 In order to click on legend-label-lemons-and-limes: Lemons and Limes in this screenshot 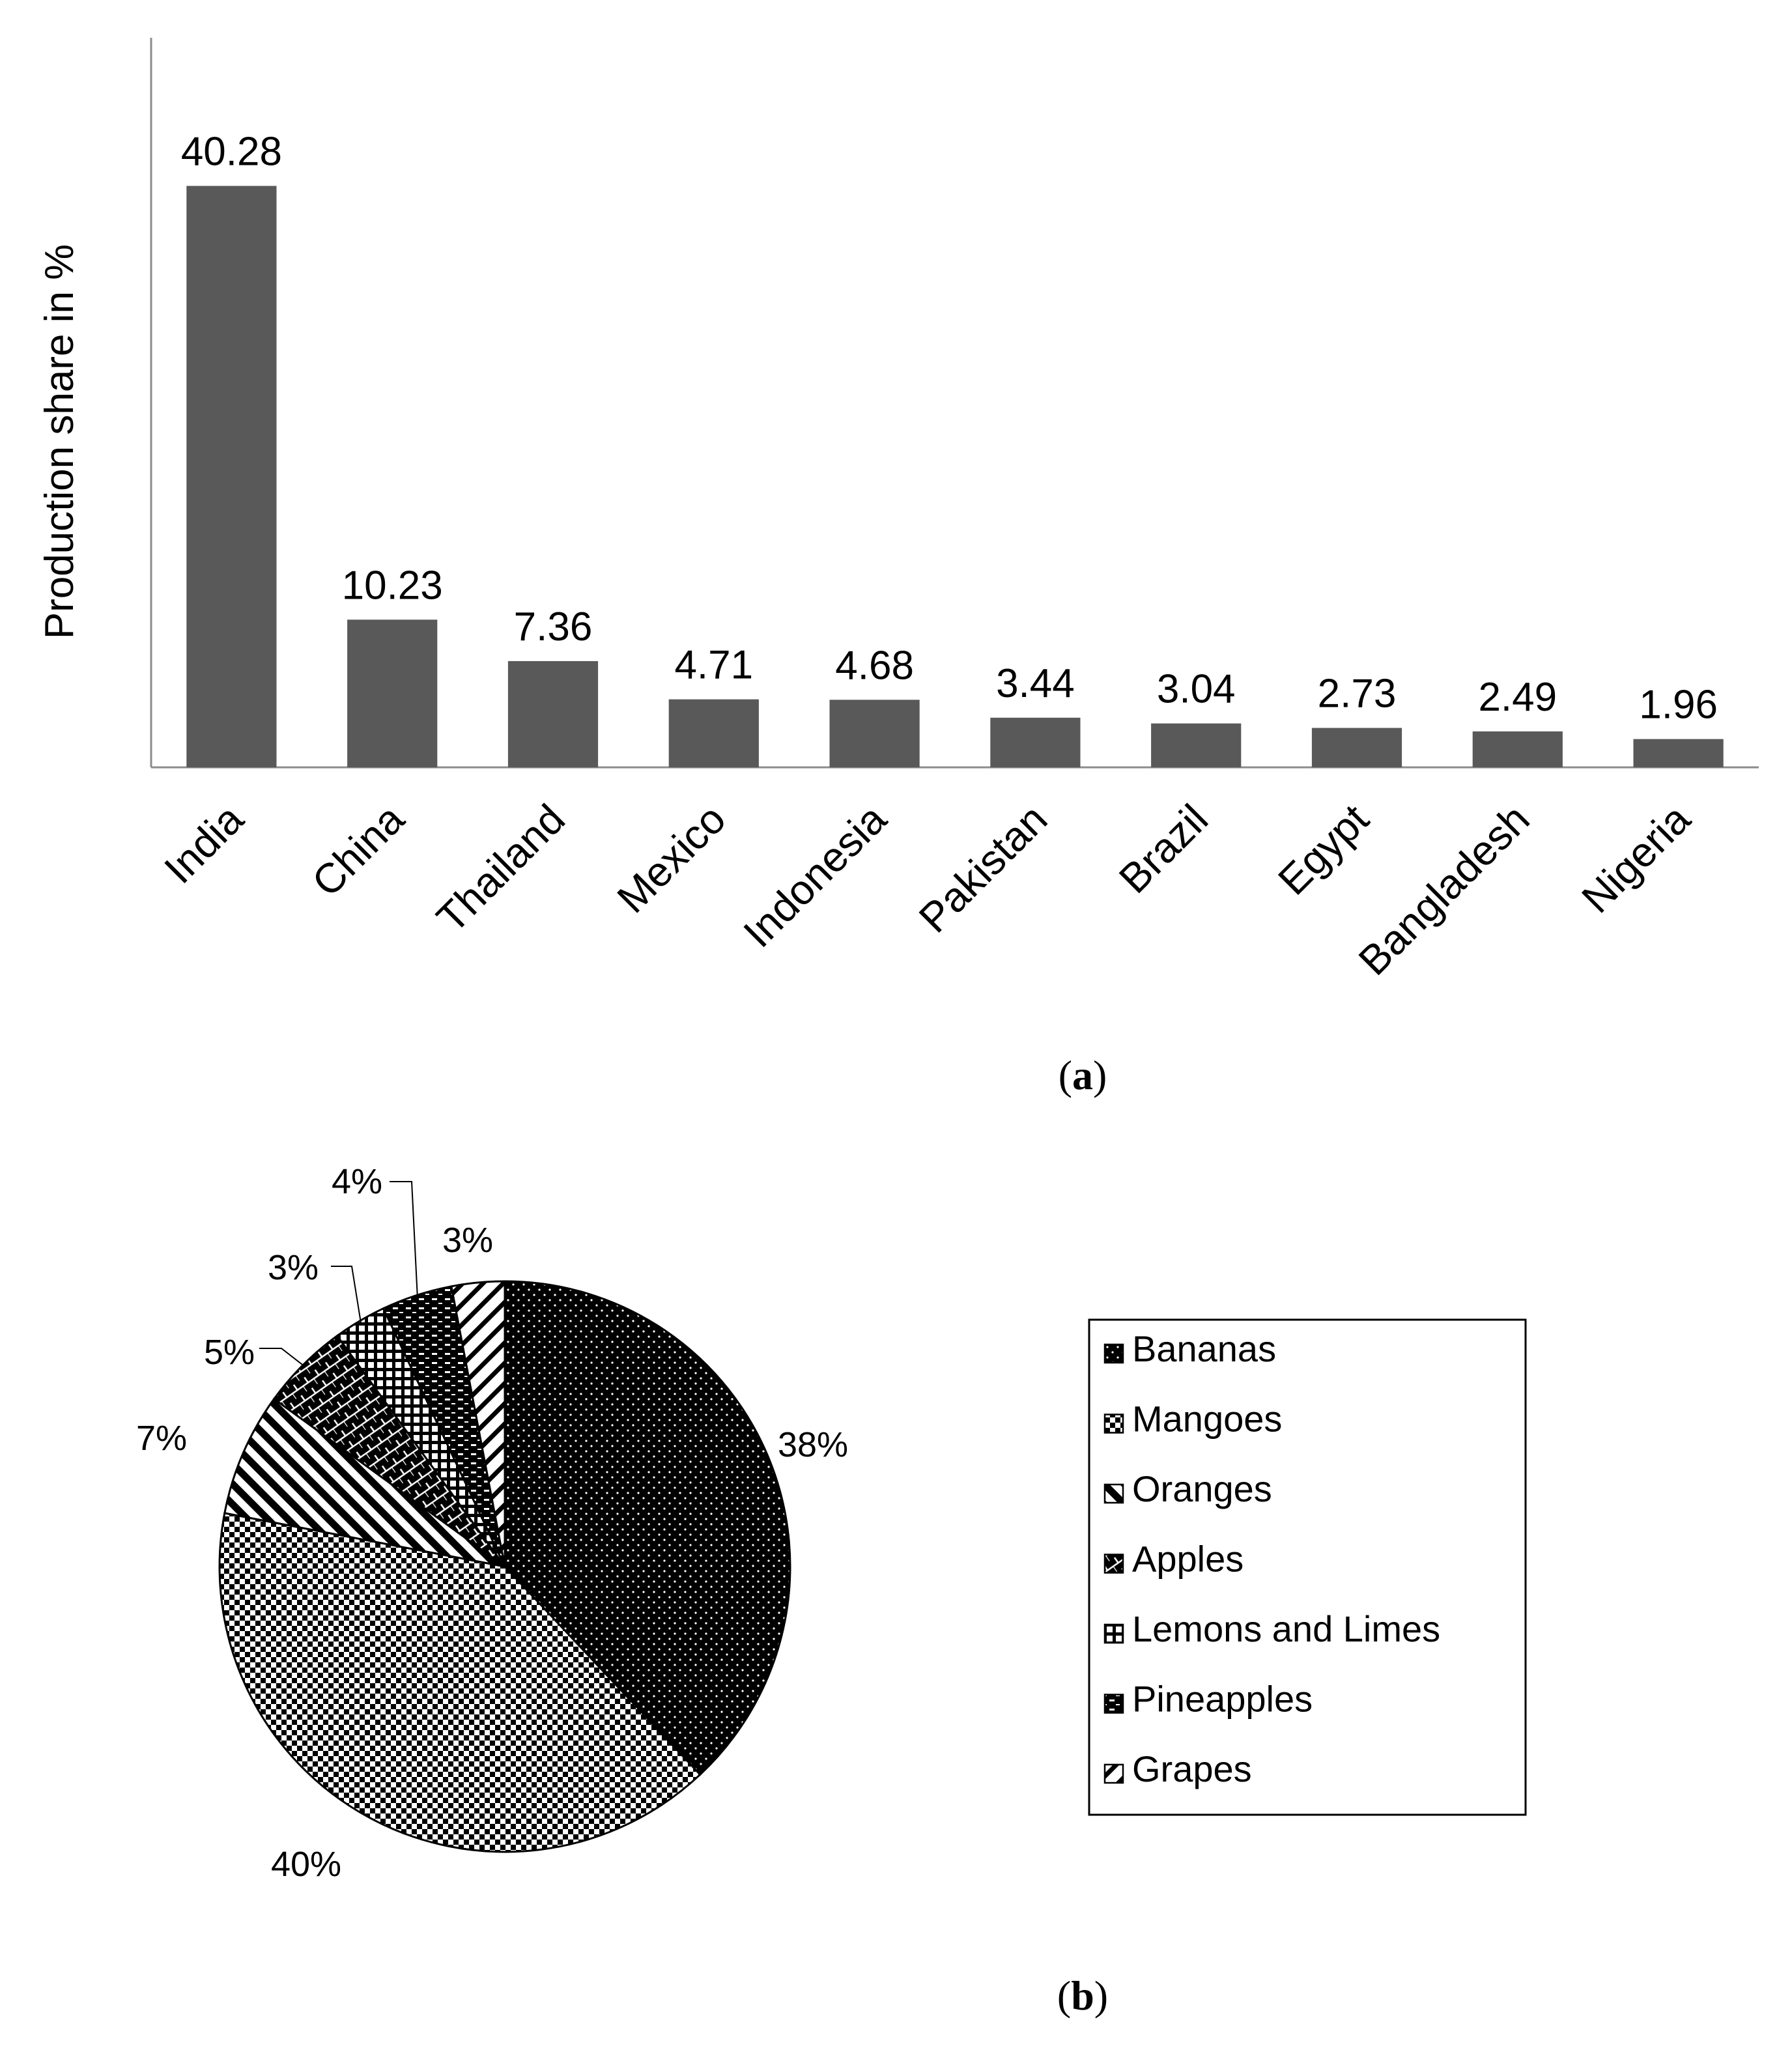, I will do `click(1286, 1628)`.